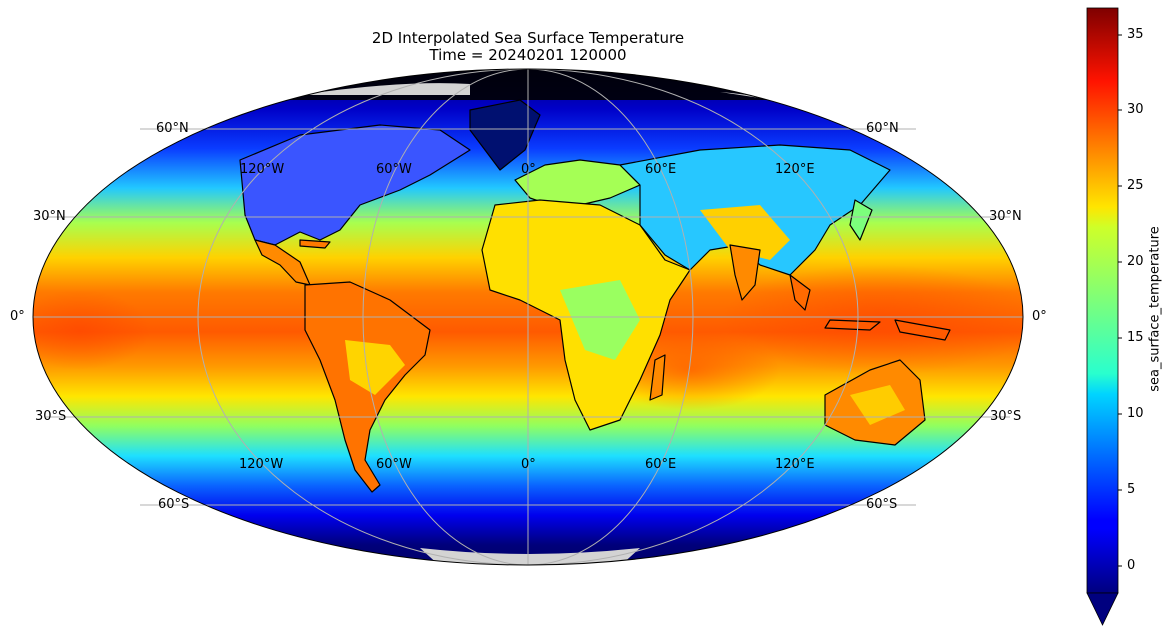  I want to click on colorbar, so click(1104, 316).